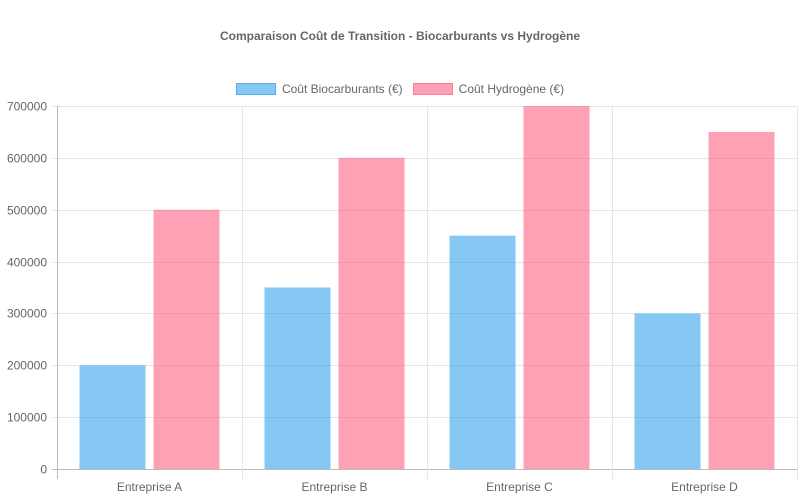 The height and width of the screenshot is (500, 800). I want to click on y-tick-label: 500000, so click(27, 211).